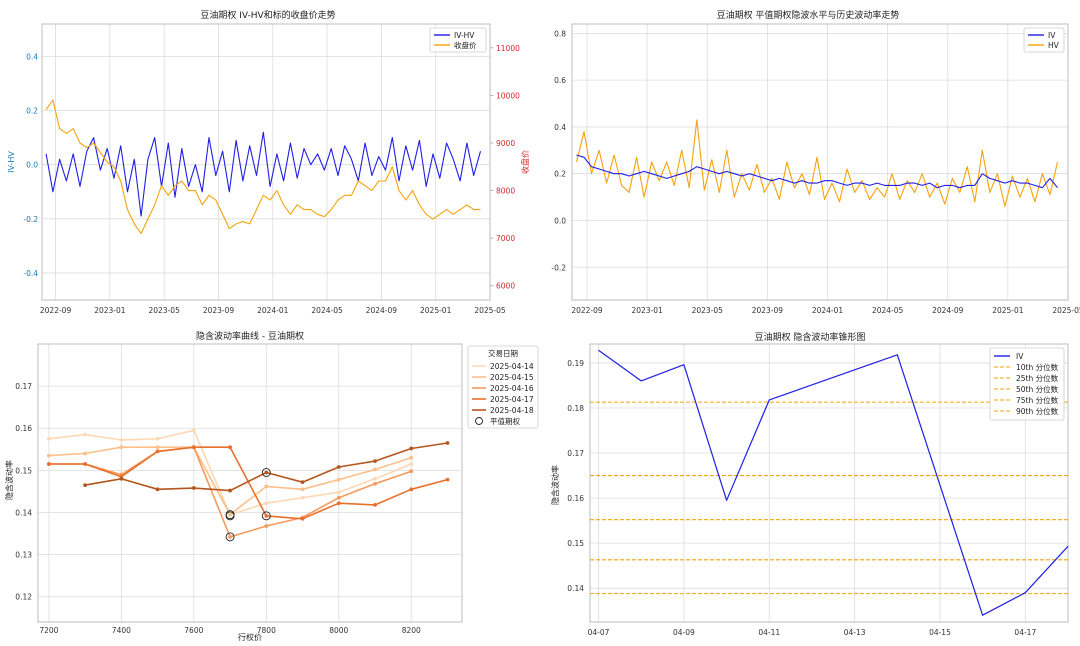 The height and width of the screenshot is (646, 1080). What do you see at coordinates (32, 165) in the screenshot?
I see `chart1-ytick: 0.0` at bounding box center [32, 165].